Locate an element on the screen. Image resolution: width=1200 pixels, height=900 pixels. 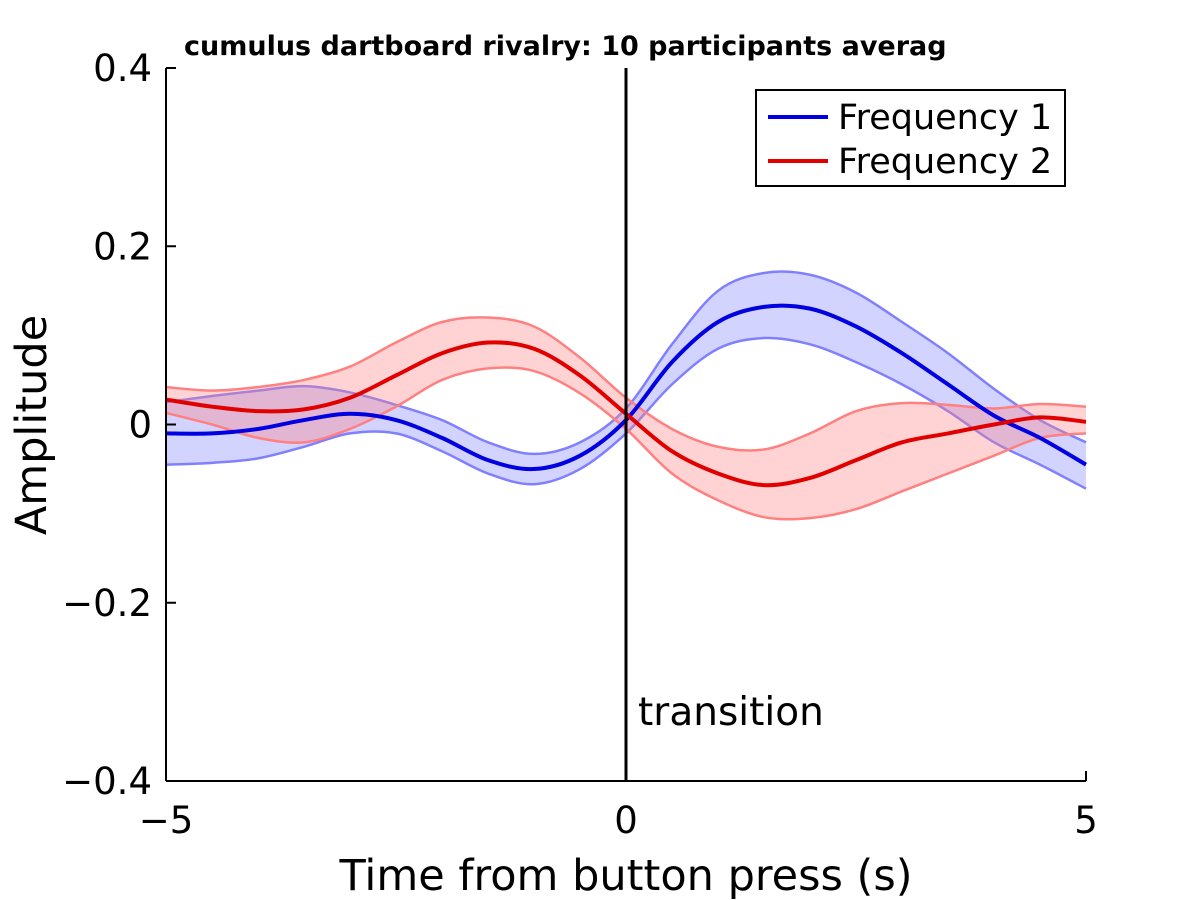
y-tick-label: 0.4 is located at coordinates (122, 68).